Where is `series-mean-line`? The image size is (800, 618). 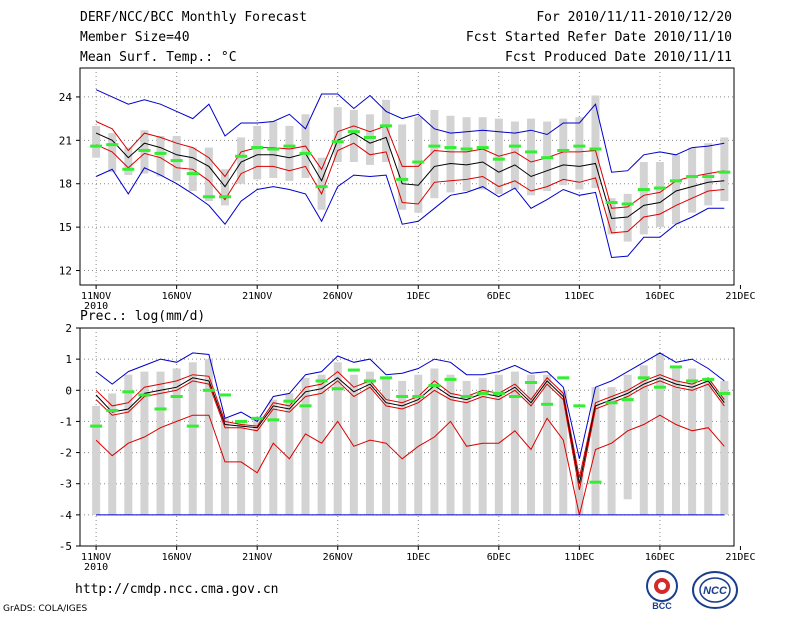 series-mean-line is located at coordinates (410, 176).